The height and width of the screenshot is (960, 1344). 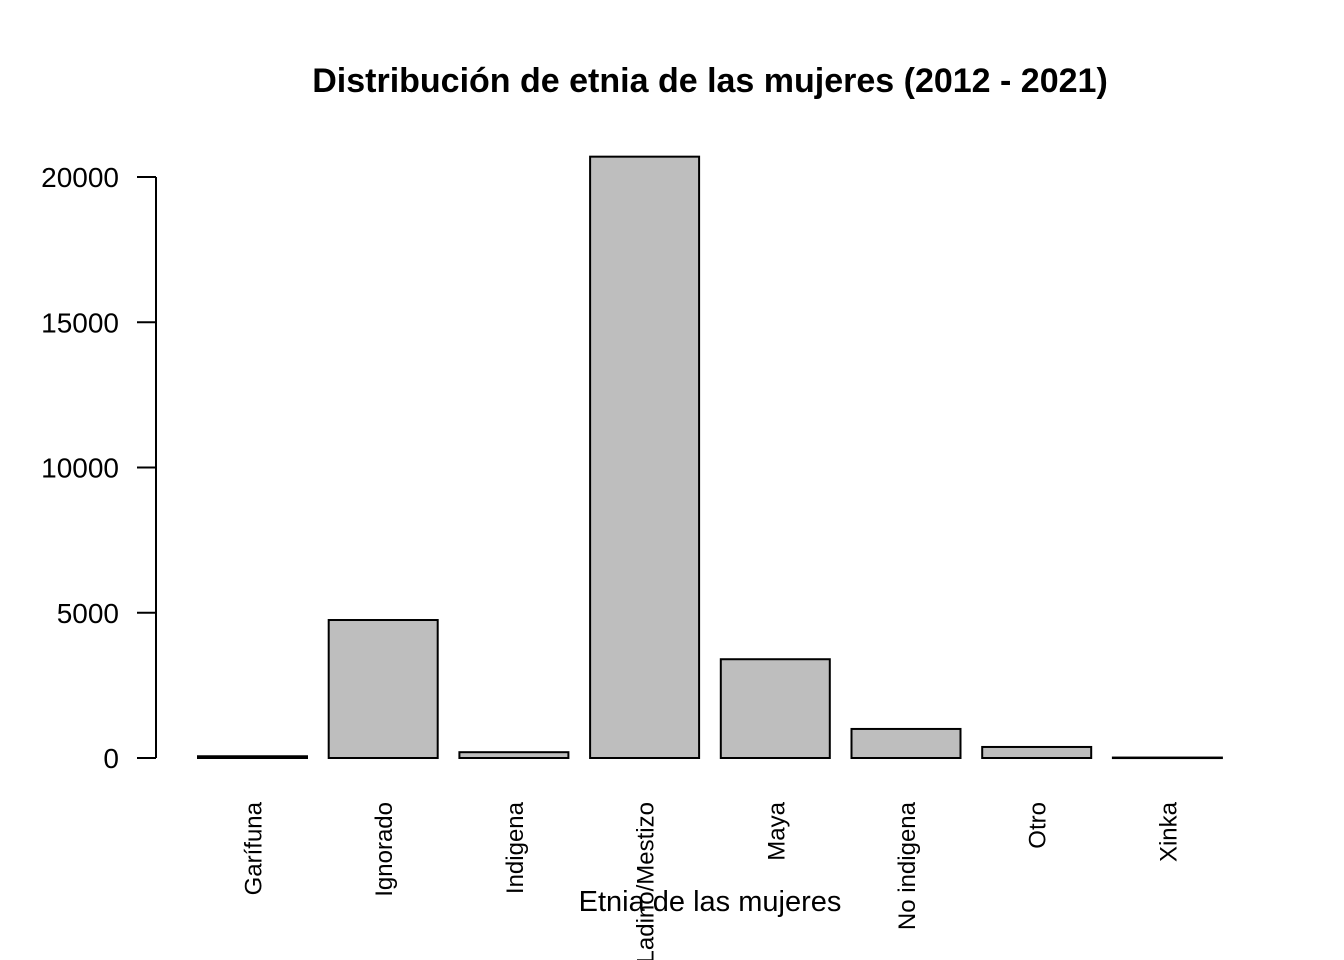 I want to click on x-tick-label: Xinka, so click(x=1168, y=831).